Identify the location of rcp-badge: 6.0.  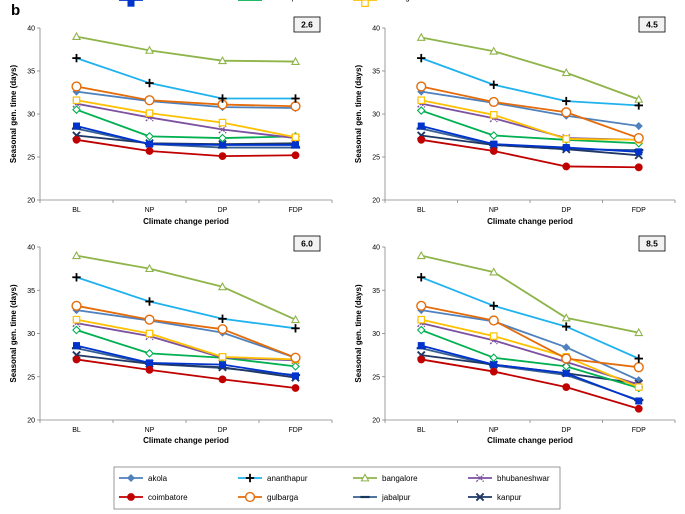
(307, 243).